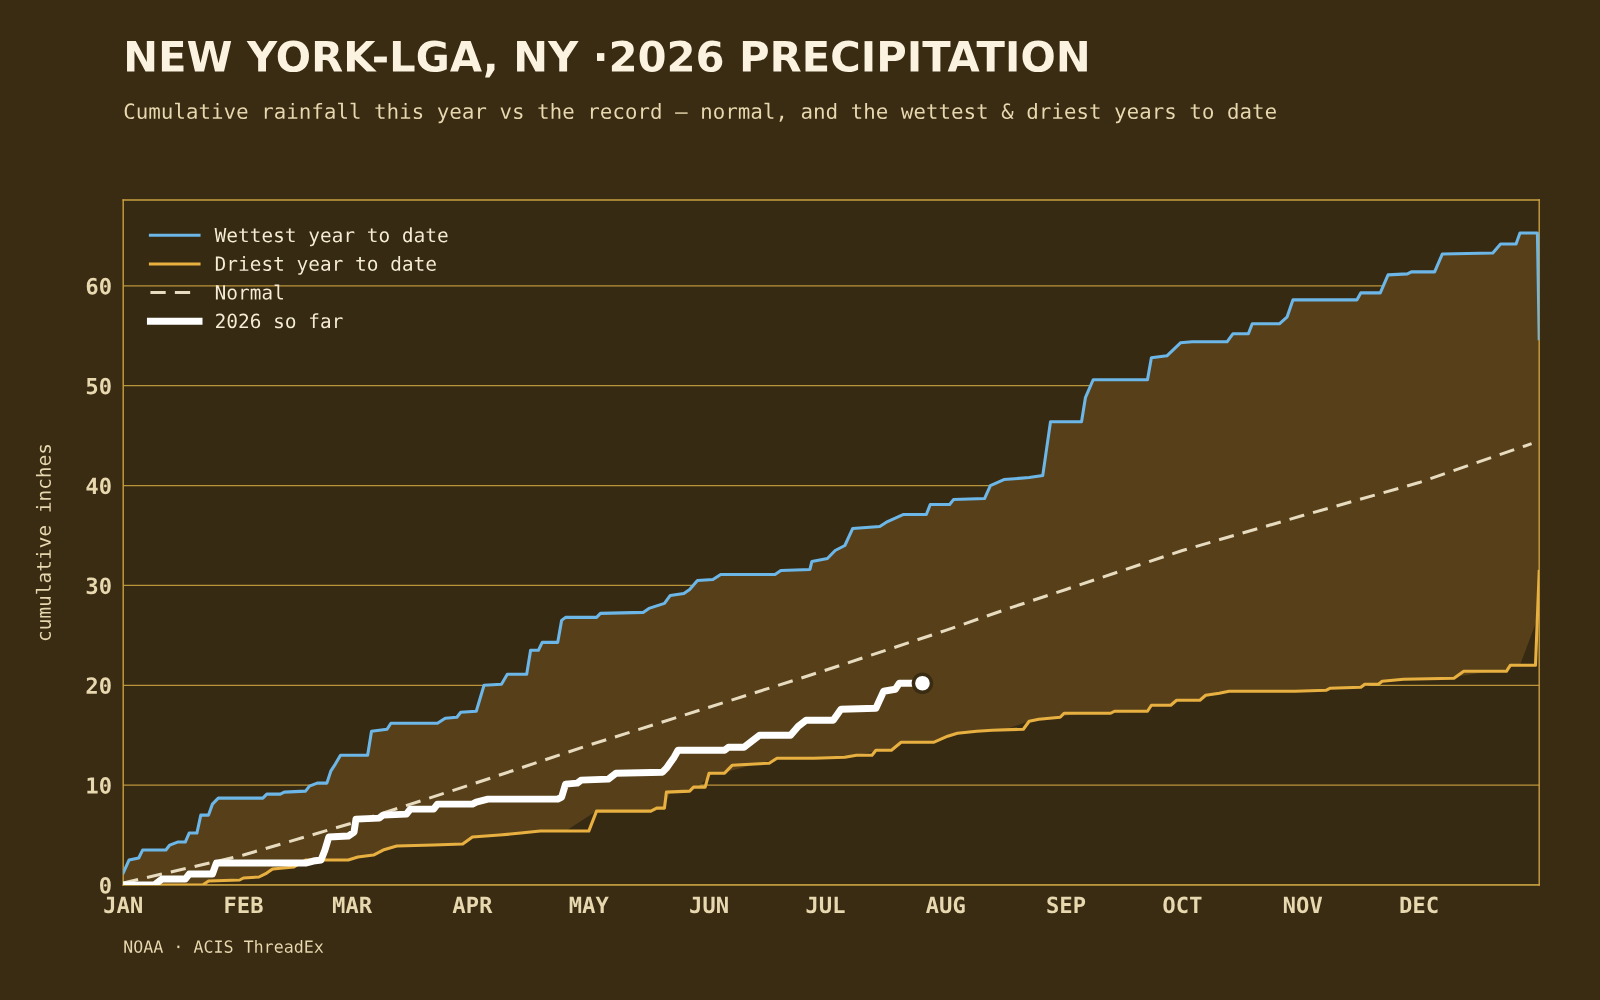 Image resolution: width=1600 pixels, height=1000 pixels. What do you see at coordinates (98, 686) in the screenshot?
I see `y-tick-label: 20` at bounding box center [98, 686].